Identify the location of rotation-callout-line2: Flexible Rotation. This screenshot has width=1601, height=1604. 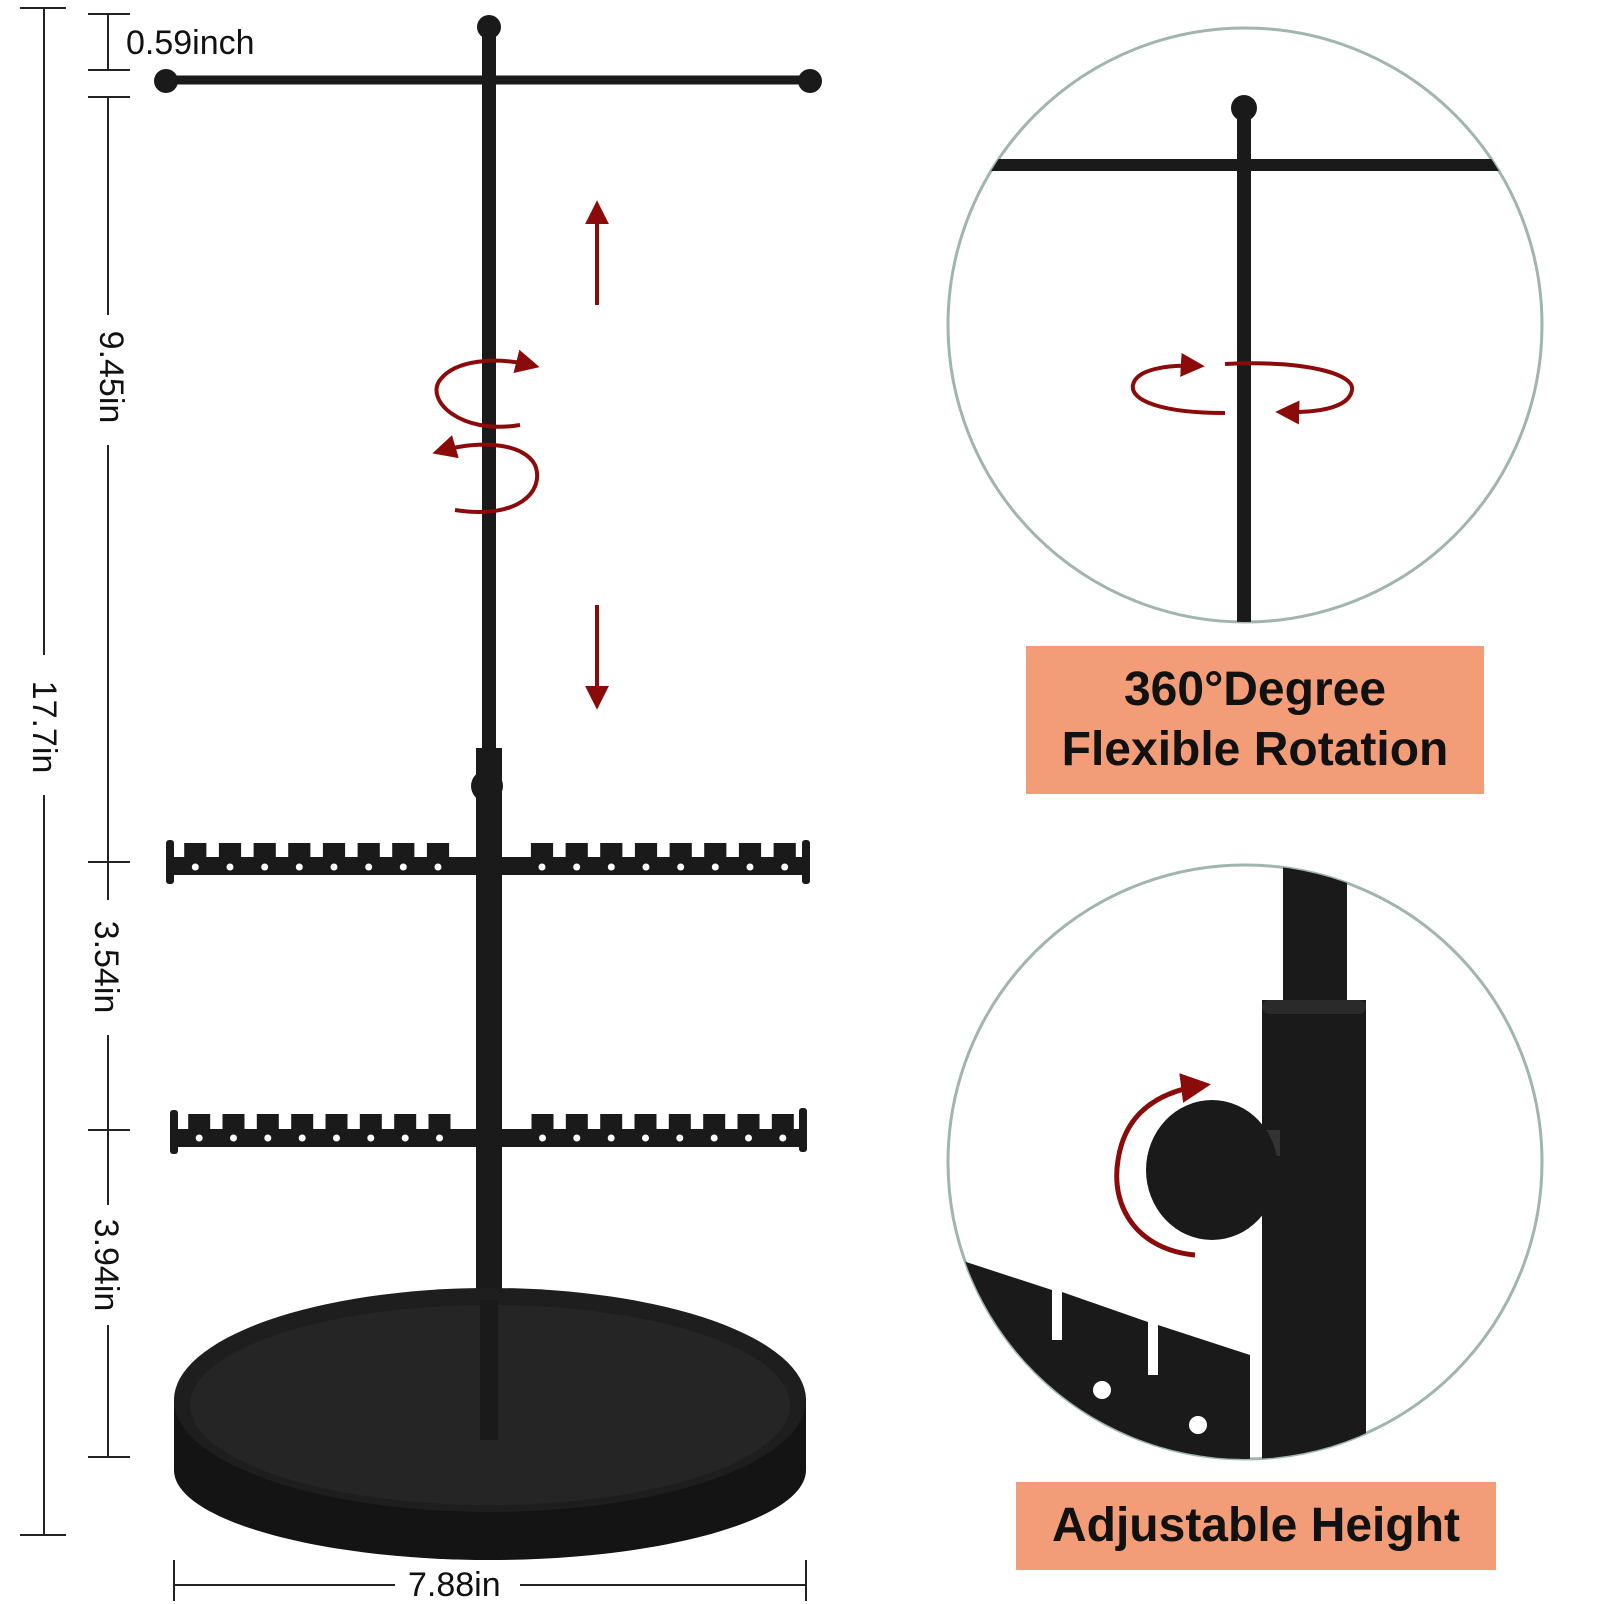
(1255, 749).